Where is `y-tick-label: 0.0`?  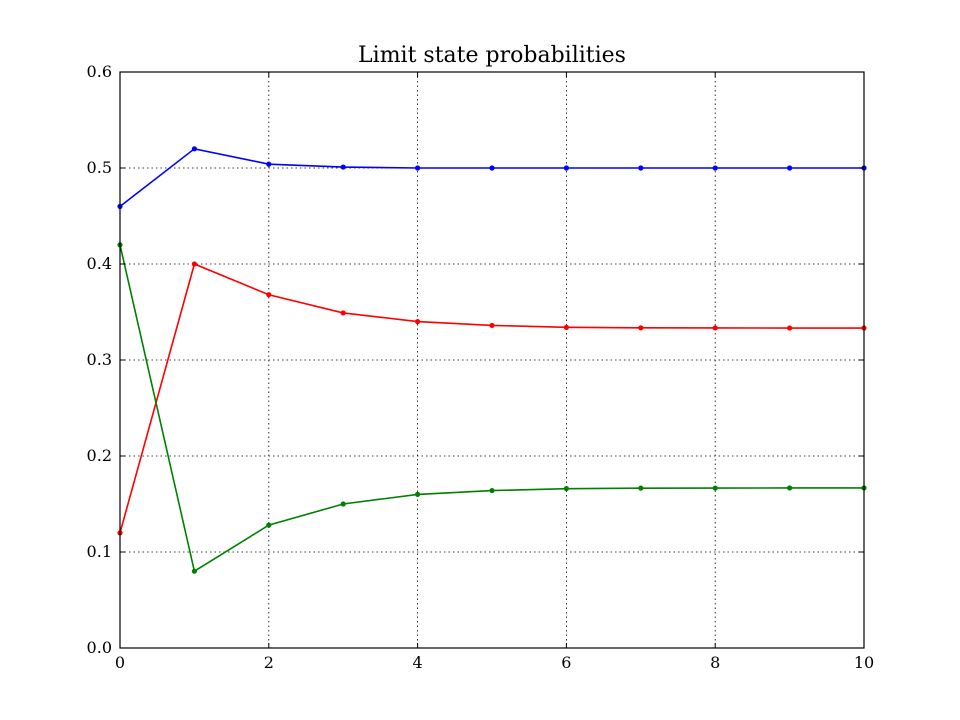
y-tick-label: 0.0 is located at coordinates (99, 647).